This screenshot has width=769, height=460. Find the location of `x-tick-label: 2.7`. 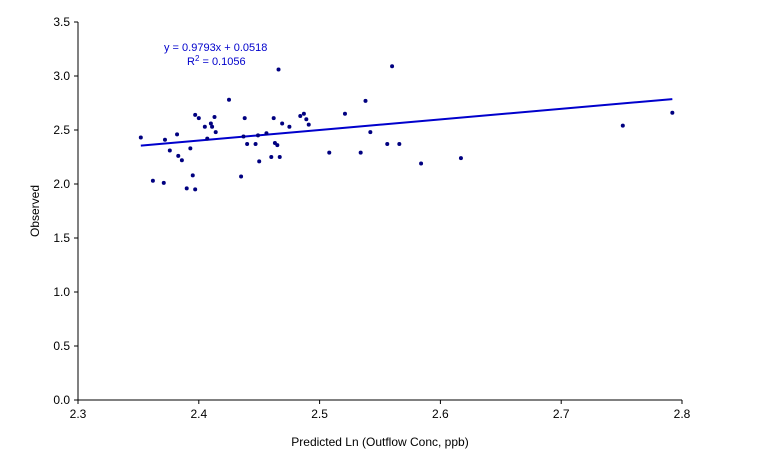

x-tick-label: 2.7 is located at coordinates (561, 414).